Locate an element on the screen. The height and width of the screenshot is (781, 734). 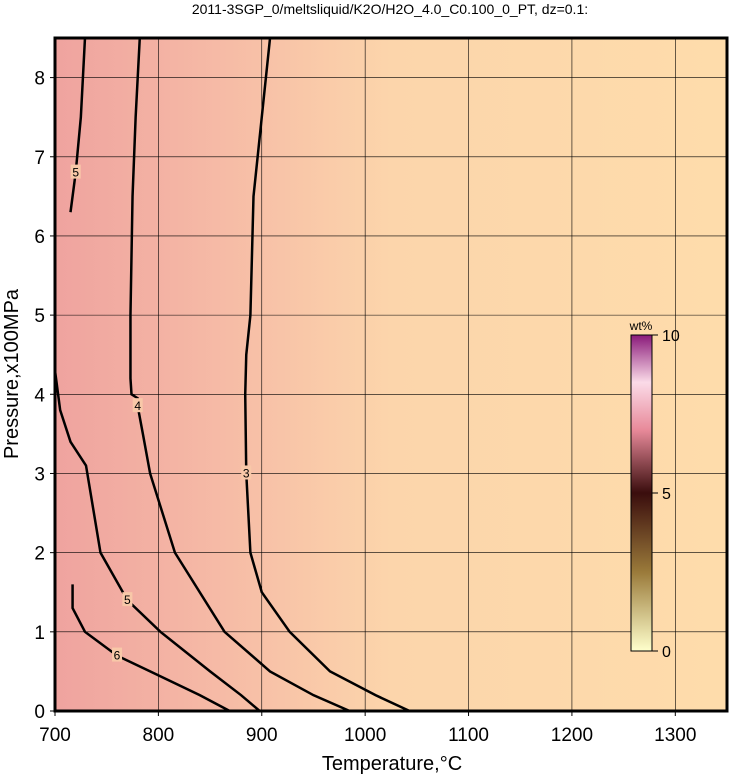
contour-label: 4 is located at coordinates (137, 406).